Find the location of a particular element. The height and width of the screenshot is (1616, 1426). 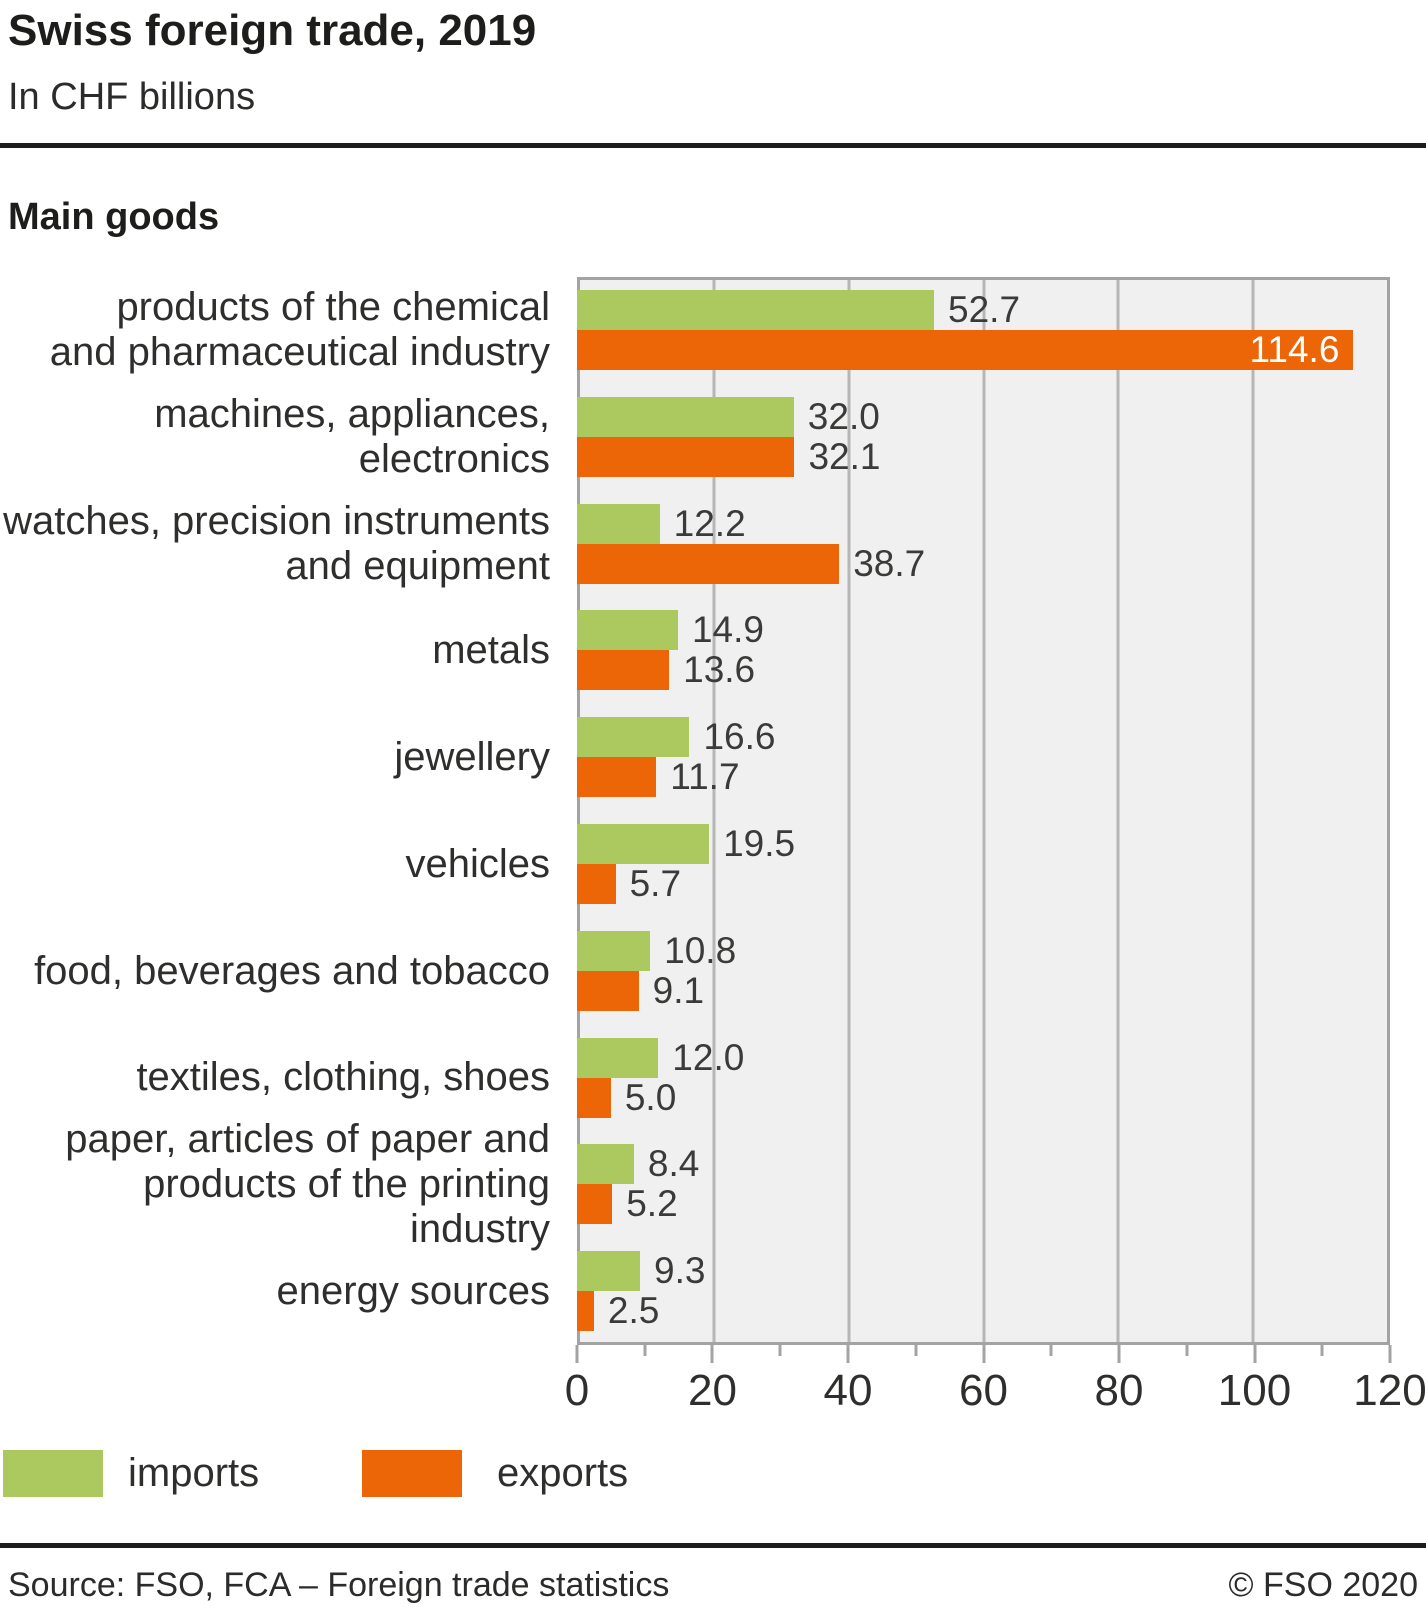

category-label-line: vehicles is located at coordinates (477, 863).